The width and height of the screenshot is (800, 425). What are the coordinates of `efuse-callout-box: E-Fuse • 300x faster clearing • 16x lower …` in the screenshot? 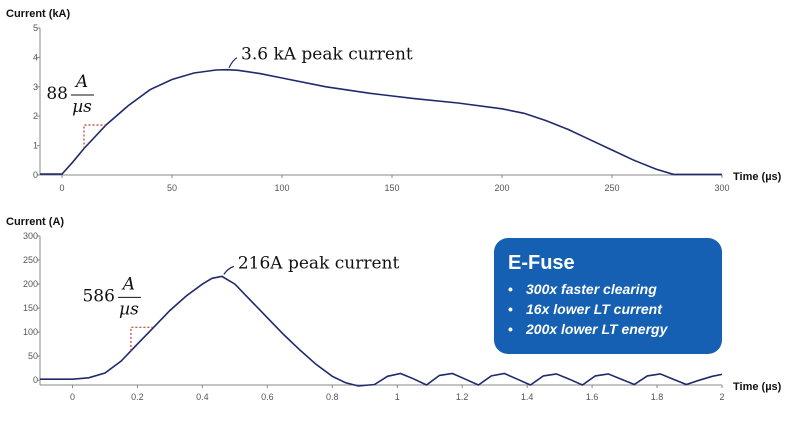 It's located at (608, 296).